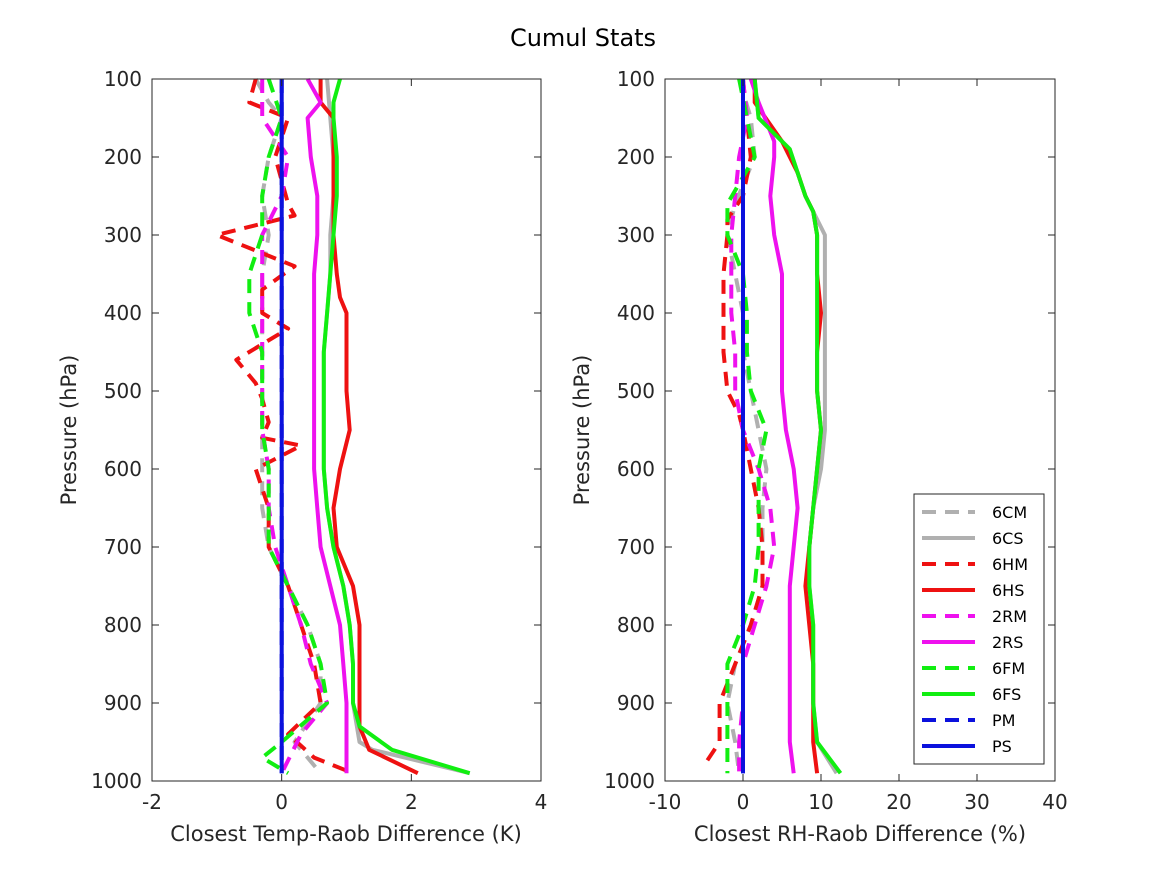 This screenshot has height=875, width=1167. Describe the element at coordinates (820, 802) in the screenshot. I see `x-tick-label: 10` at that location.